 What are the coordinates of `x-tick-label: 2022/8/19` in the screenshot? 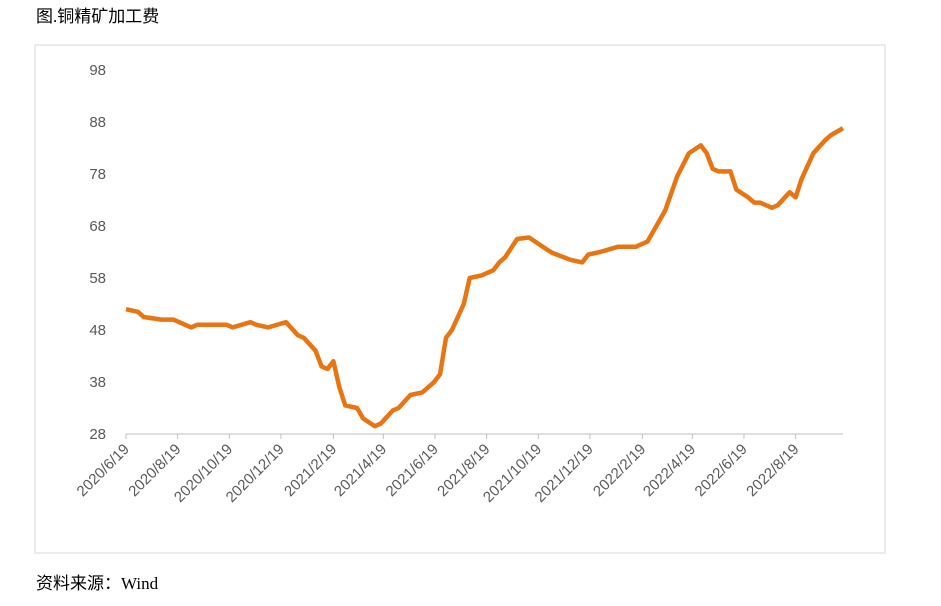 It's located at (772, 470).